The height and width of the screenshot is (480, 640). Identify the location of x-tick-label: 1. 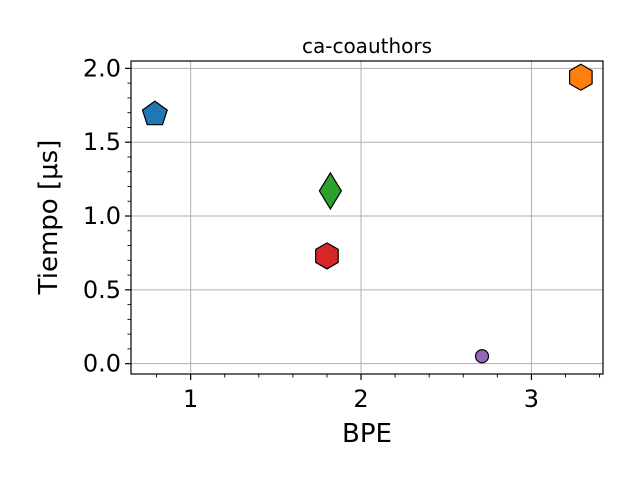
(190, 399).